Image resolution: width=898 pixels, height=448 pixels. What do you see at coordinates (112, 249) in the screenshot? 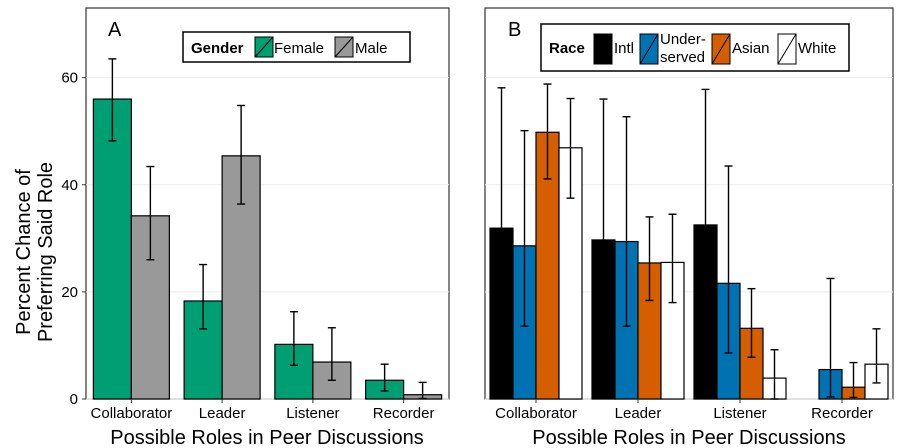
I see `bar-female-collaborator` at bounding box center [112, 249].